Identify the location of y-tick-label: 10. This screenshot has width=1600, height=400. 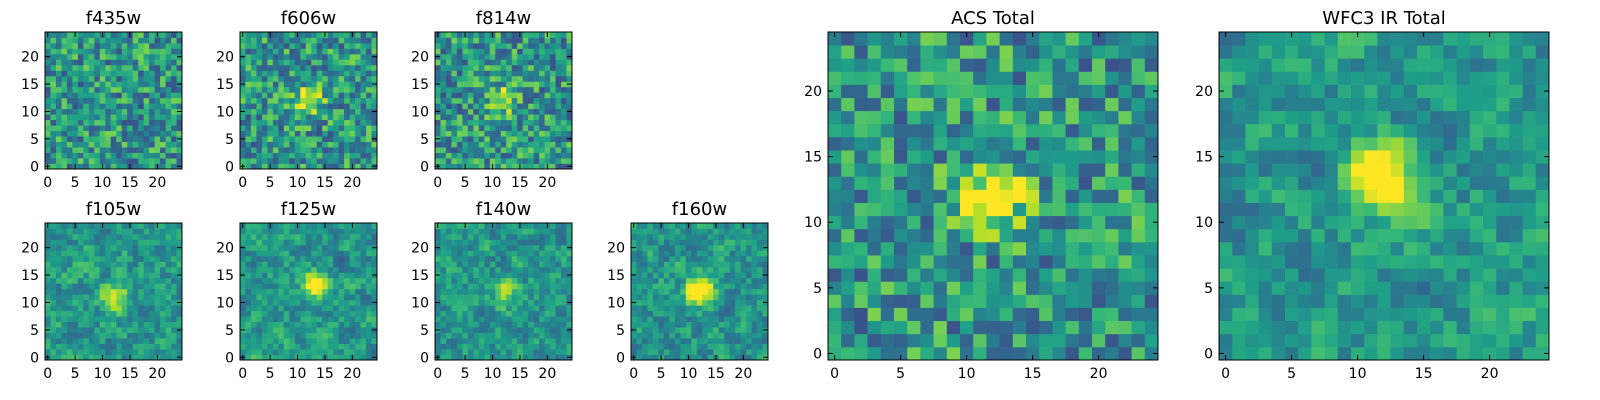
(225, 112).